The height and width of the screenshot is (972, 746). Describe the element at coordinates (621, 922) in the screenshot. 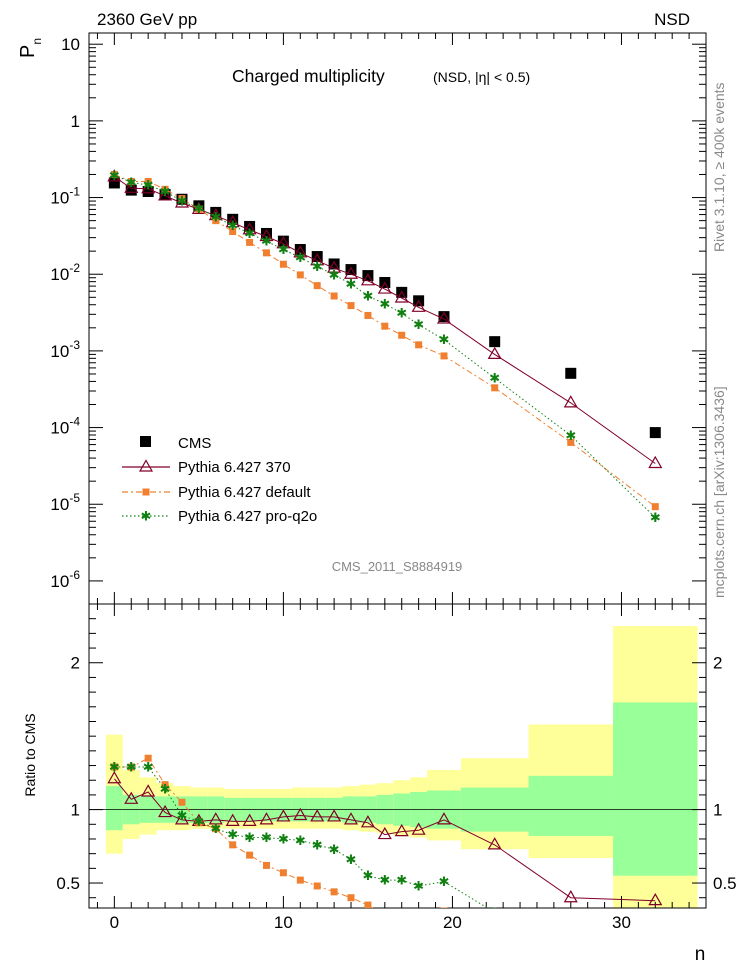

I see `x-tick-label: 30` at that location.